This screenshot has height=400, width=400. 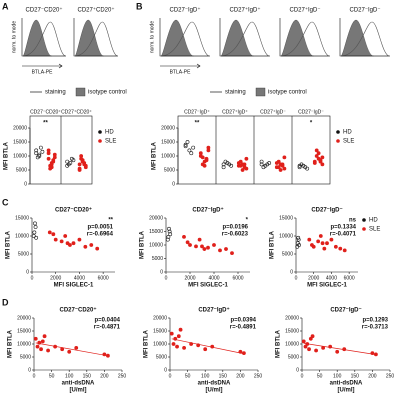 What do you see at coordinates (346, 391) in the screenshot?
I see `x-axis-label: [U/ml]` at bounding box center [346, 391].